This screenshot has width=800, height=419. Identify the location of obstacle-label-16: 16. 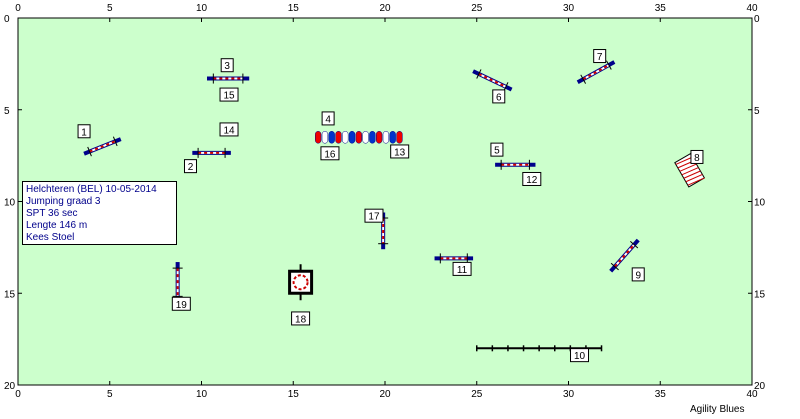
(330, 153).